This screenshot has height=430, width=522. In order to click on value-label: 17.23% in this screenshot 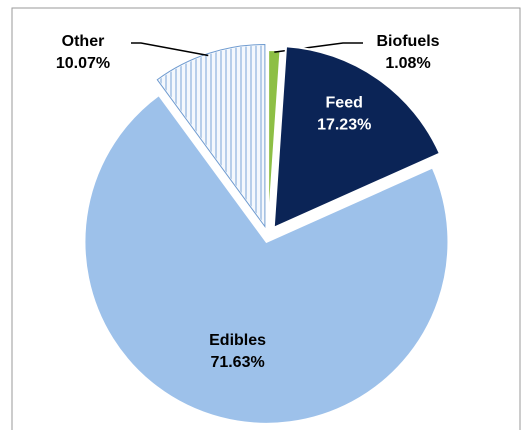, I will do `click(344, 124)`.